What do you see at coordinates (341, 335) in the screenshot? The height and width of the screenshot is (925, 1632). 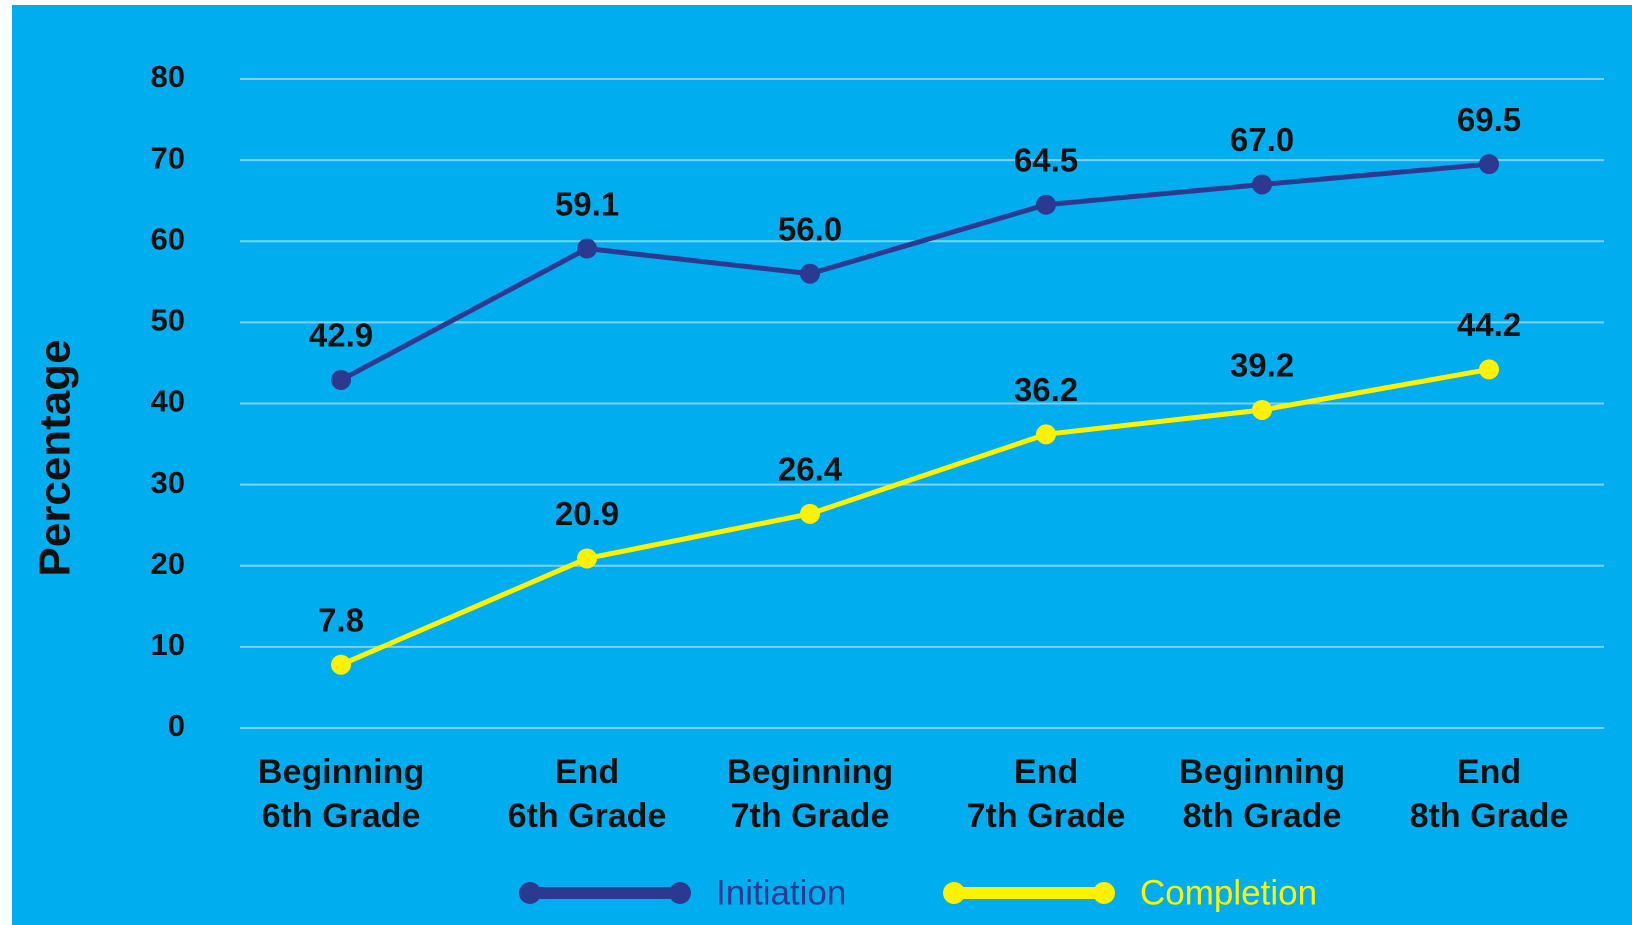 I see `data-label: 42.9` at bounding box center [341, 335].